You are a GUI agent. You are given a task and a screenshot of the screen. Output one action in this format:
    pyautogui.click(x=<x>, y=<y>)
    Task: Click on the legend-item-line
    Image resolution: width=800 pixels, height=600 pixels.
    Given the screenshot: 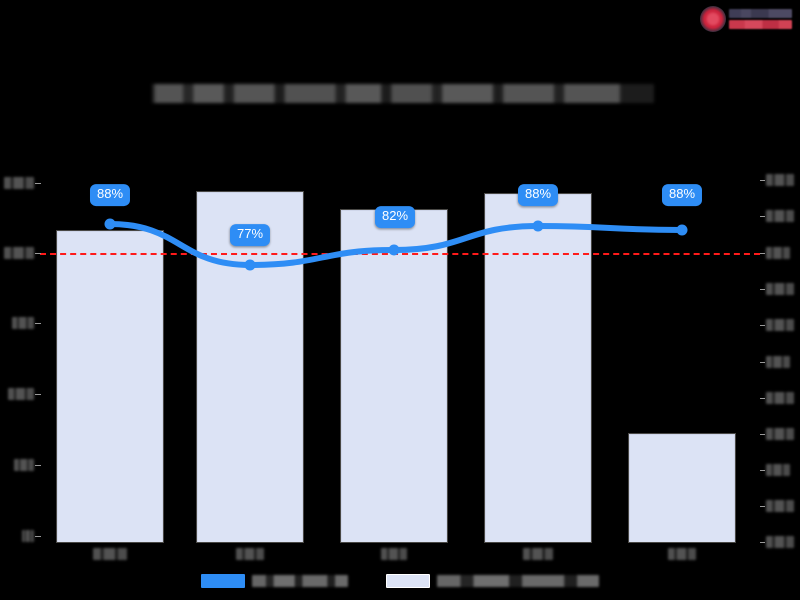 What is the action you would take?
    pyautogui.click(x=274, y=581)
    